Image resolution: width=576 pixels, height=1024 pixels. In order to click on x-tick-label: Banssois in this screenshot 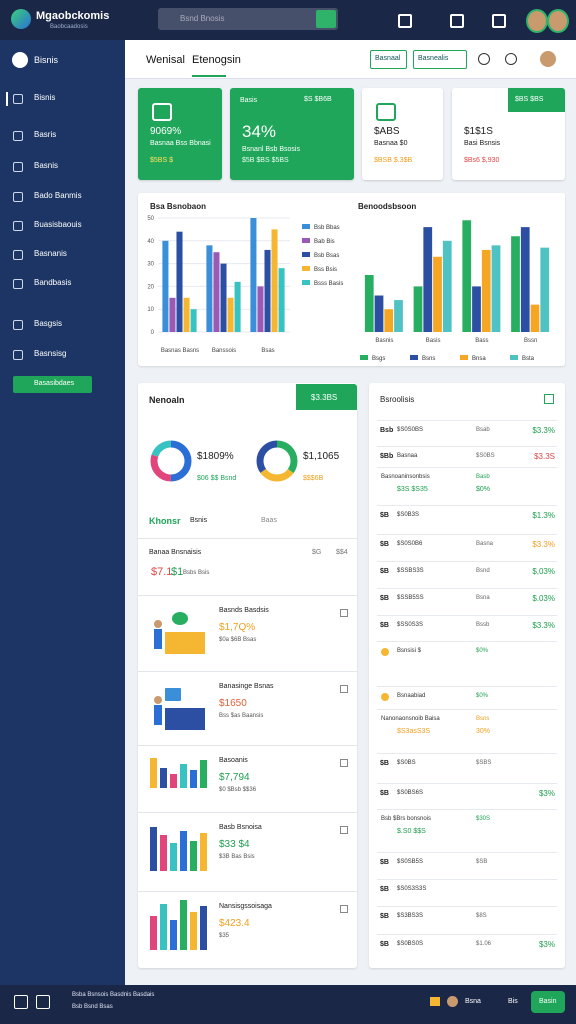, I will do `click(224, 351)`.